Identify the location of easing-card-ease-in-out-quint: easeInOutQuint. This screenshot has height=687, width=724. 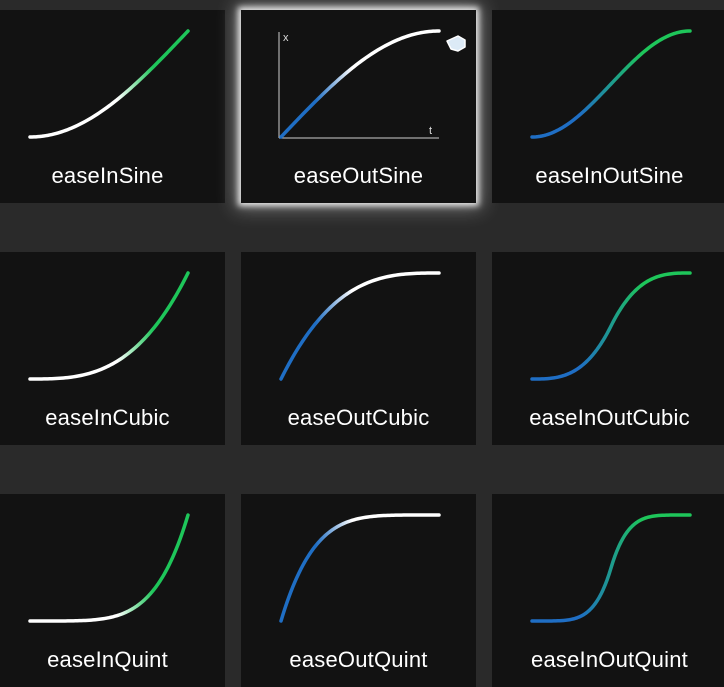
(608, 590).